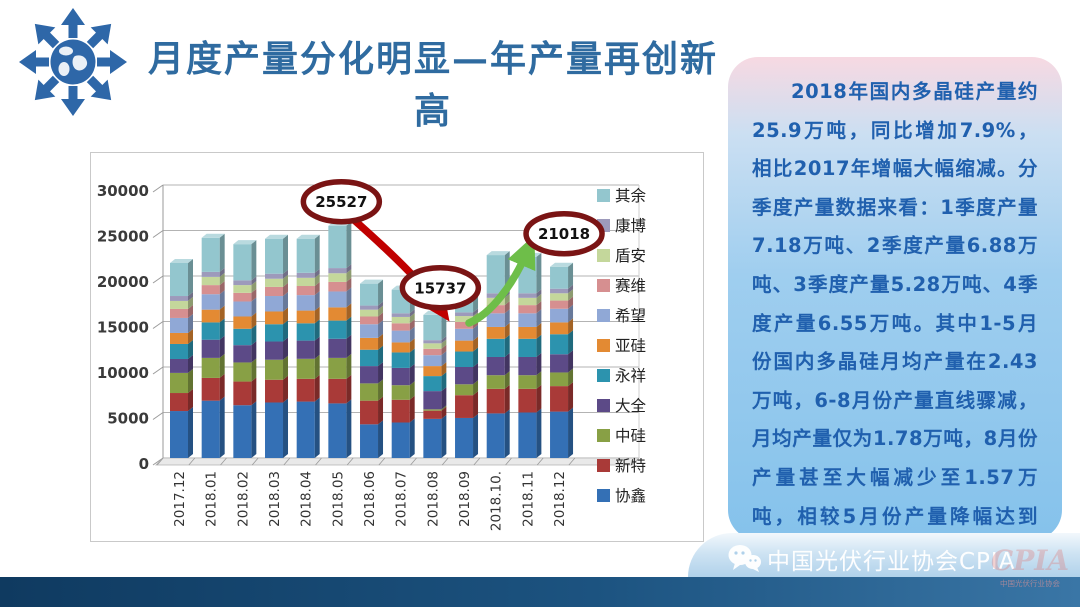 The height and width of the screenshot is (607, 1080). I want to click on svg-text: 赛维, so click(630, 285).